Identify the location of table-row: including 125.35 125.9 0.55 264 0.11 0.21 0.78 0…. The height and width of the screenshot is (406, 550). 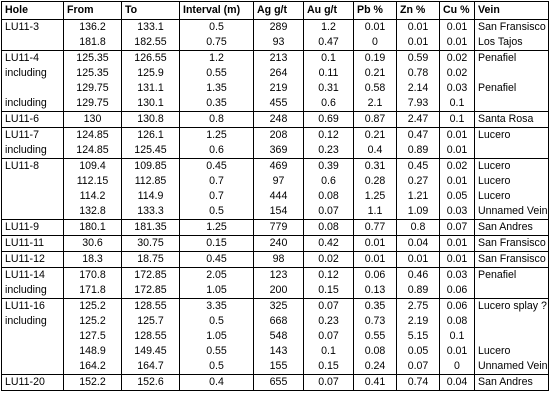
(275, 73).